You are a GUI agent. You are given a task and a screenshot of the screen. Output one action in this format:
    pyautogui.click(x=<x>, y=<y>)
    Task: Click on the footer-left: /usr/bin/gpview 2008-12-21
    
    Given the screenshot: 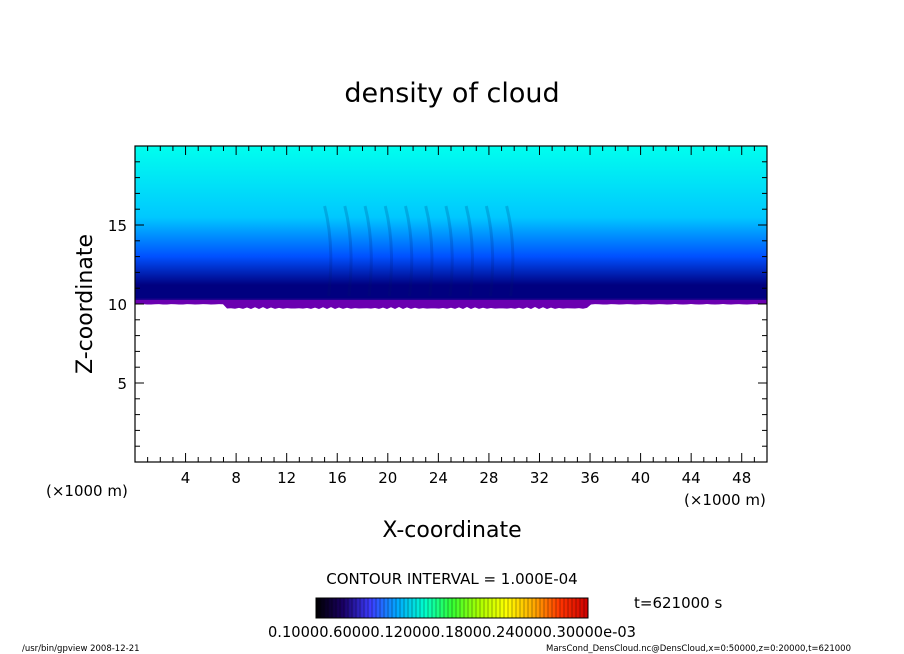 What is the action you would take?
    pyautogui.click(x=81, y=649)
    